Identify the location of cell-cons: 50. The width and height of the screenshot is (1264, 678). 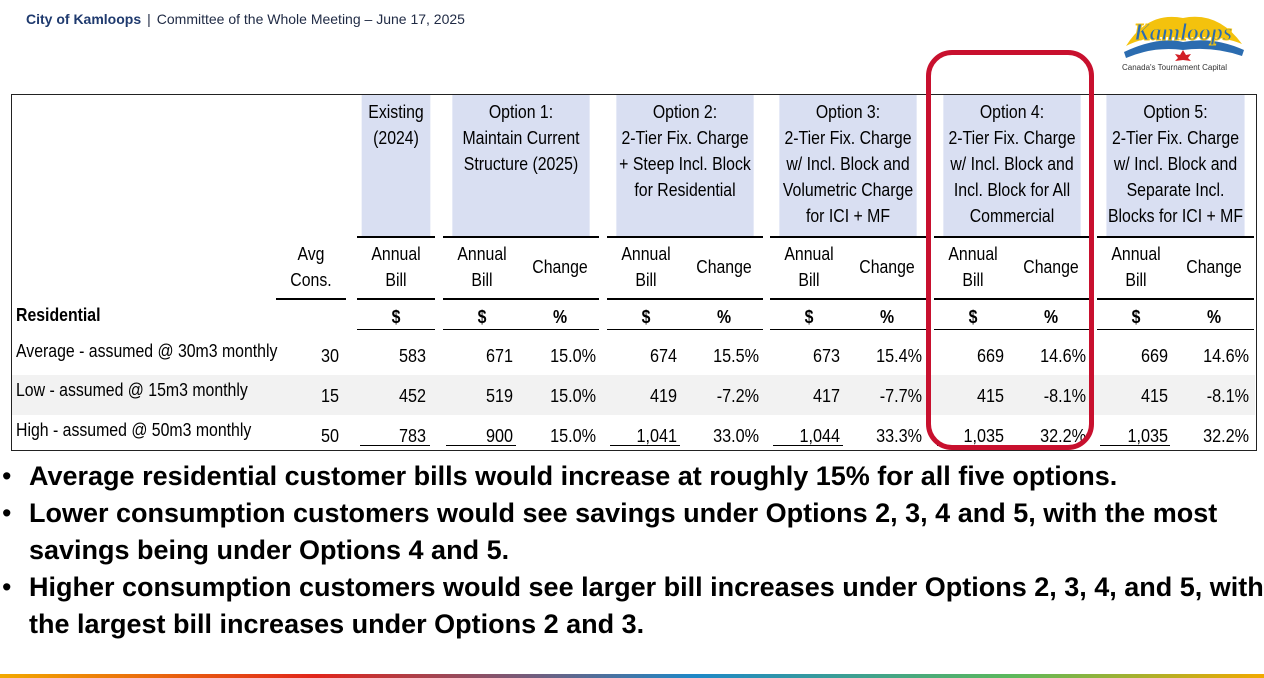
(329, 436).